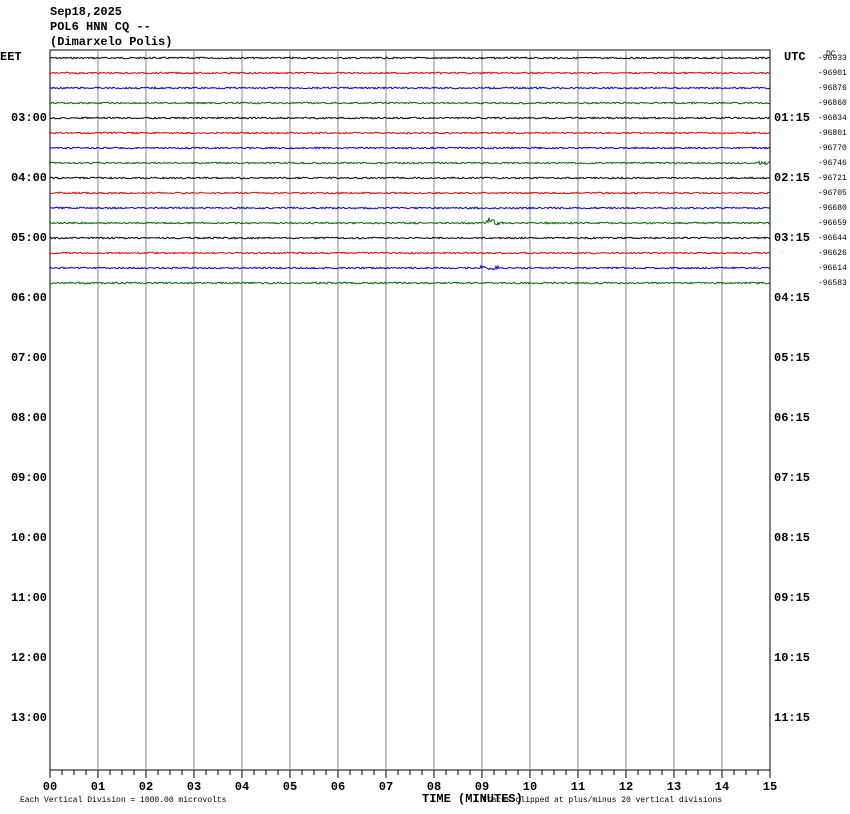 This screenshot has width=850, height=814. I want to click on right-time-label: 11:15, so click(792, 718).